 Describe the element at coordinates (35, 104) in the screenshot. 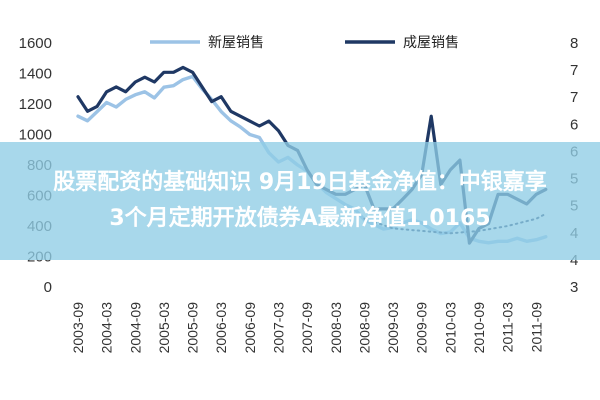

I see `left-axis-tick-label: 1200` at that location.